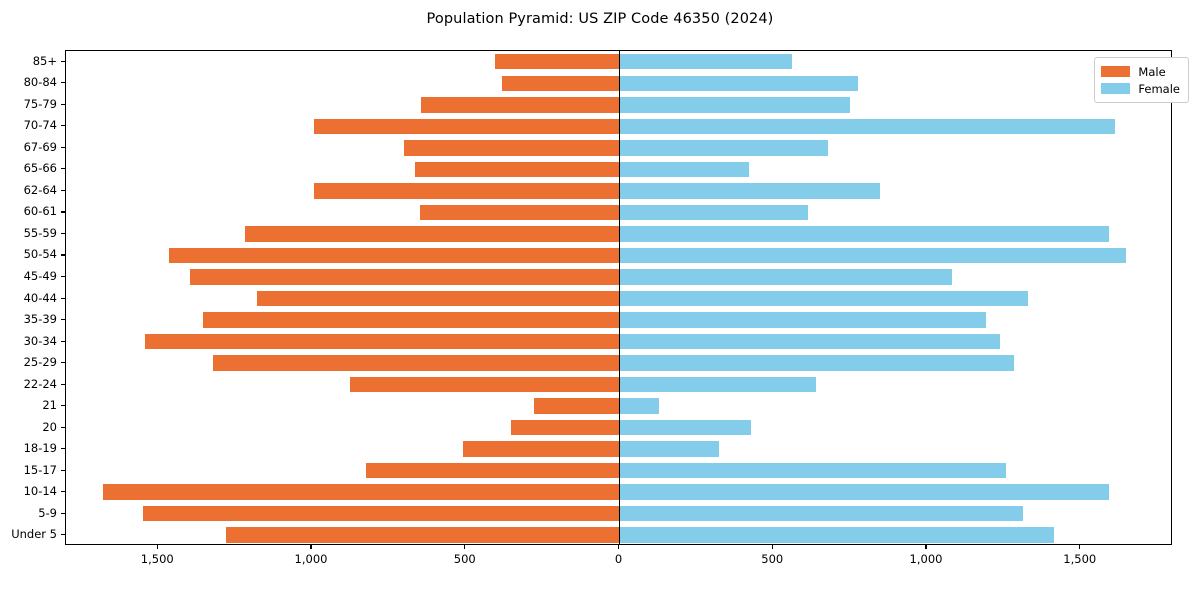 The width and height of the screenshot is (1200, 600). What do you see at coordinates (40, 297) in the screenshot?
I see `y-axis-tick-label: 40-44` at bounding box center [40, 297].